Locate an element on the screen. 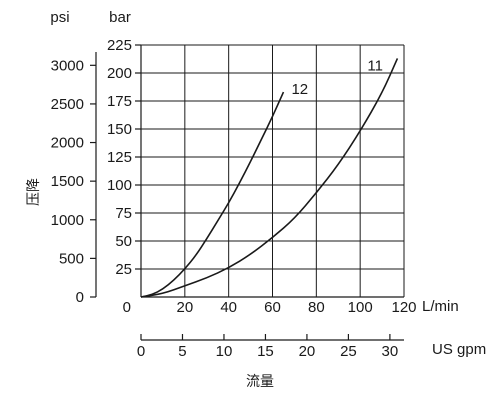  bar-tick-label: 125 is located at coordinates (119, 157).